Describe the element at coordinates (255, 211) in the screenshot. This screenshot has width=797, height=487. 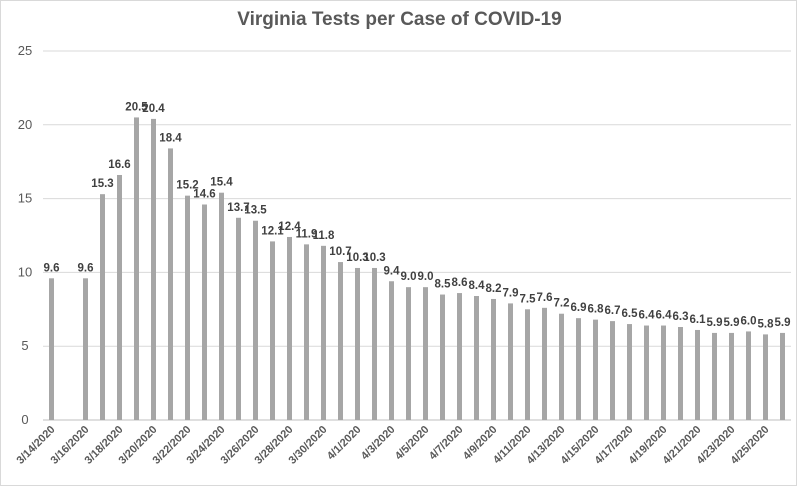
I see `data-label: 13.5` at that location.